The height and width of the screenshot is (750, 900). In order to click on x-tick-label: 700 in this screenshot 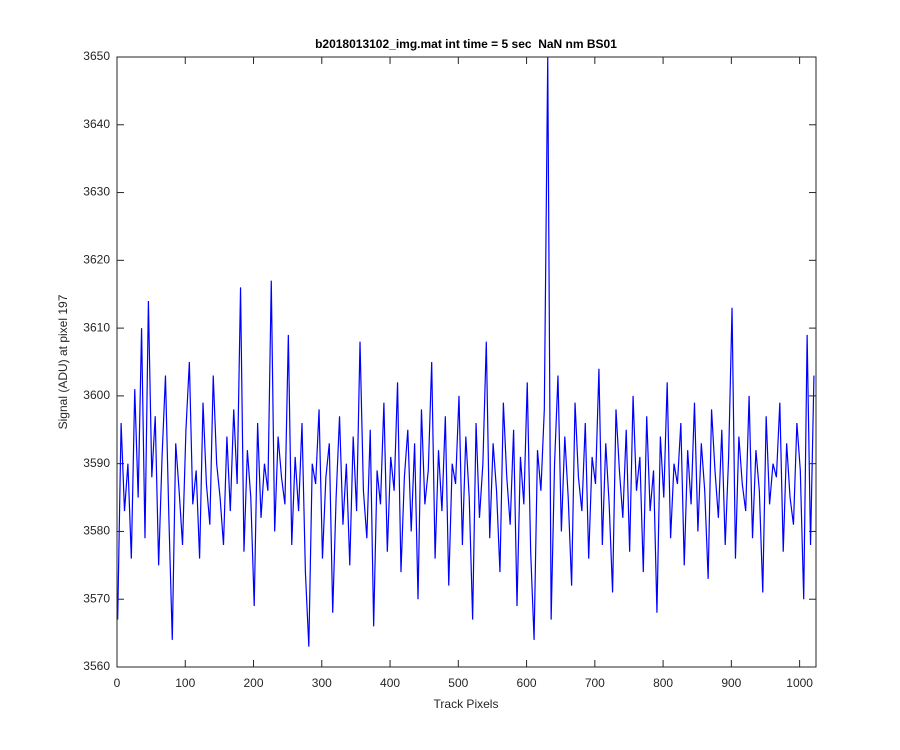, I will do `click(595, 683)`.